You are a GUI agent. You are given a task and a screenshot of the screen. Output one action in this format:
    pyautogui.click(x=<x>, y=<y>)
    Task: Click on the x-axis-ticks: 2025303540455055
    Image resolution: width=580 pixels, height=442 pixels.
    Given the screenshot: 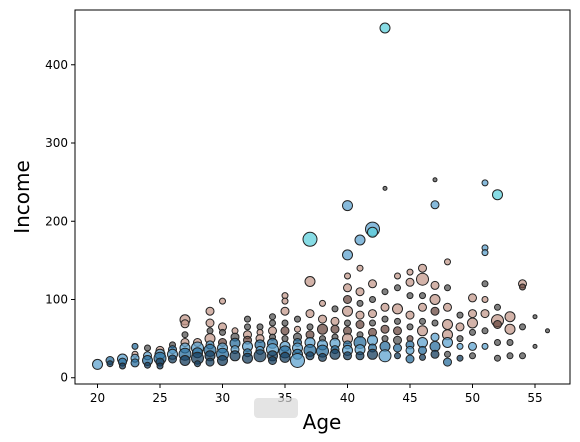 What is the action you would take?
    pyautogui.click(x=316, y=394)
    